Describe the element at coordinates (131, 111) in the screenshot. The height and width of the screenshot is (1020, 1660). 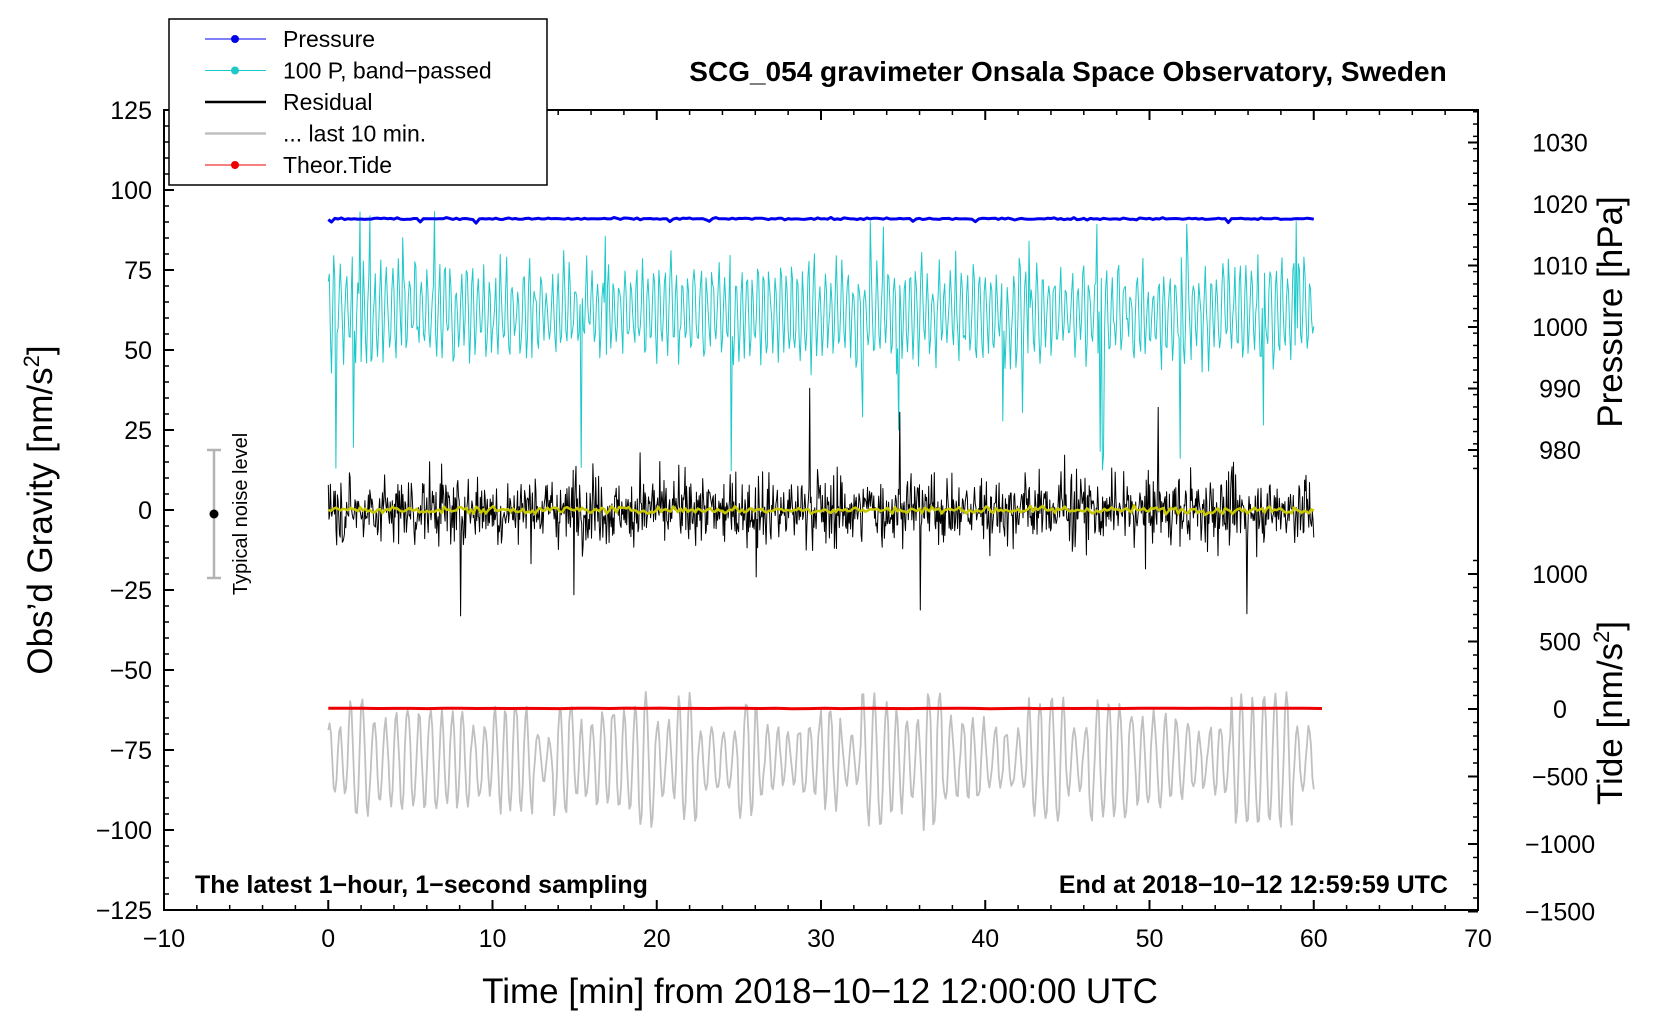
I see `left-tick-label: 125` at that location.